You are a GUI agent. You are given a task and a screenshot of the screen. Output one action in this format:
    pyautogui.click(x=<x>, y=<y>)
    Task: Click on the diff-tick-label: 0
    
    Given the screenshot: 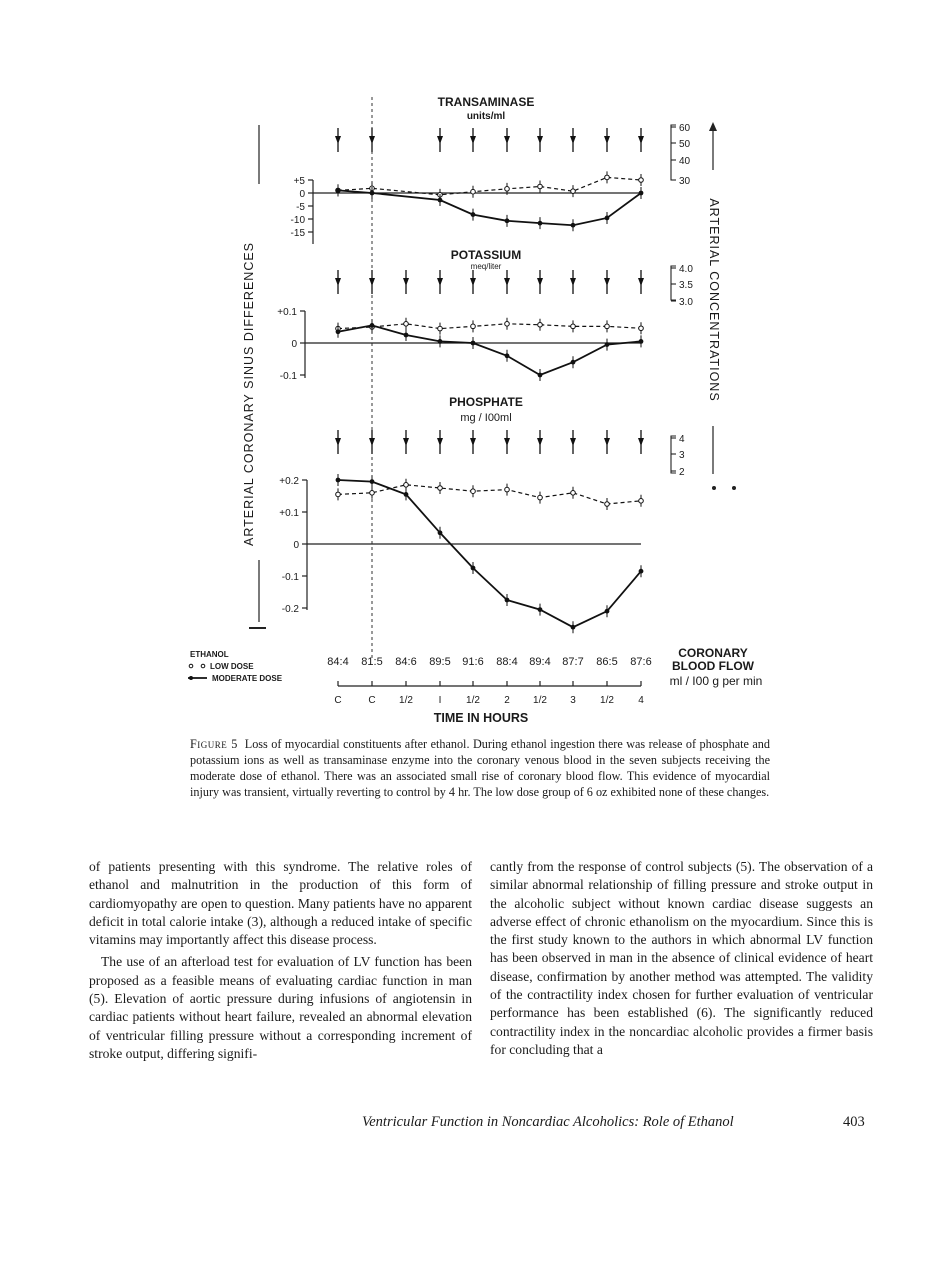 What is the action you would take?
    pyautogui.click(x=302, y=194)
    